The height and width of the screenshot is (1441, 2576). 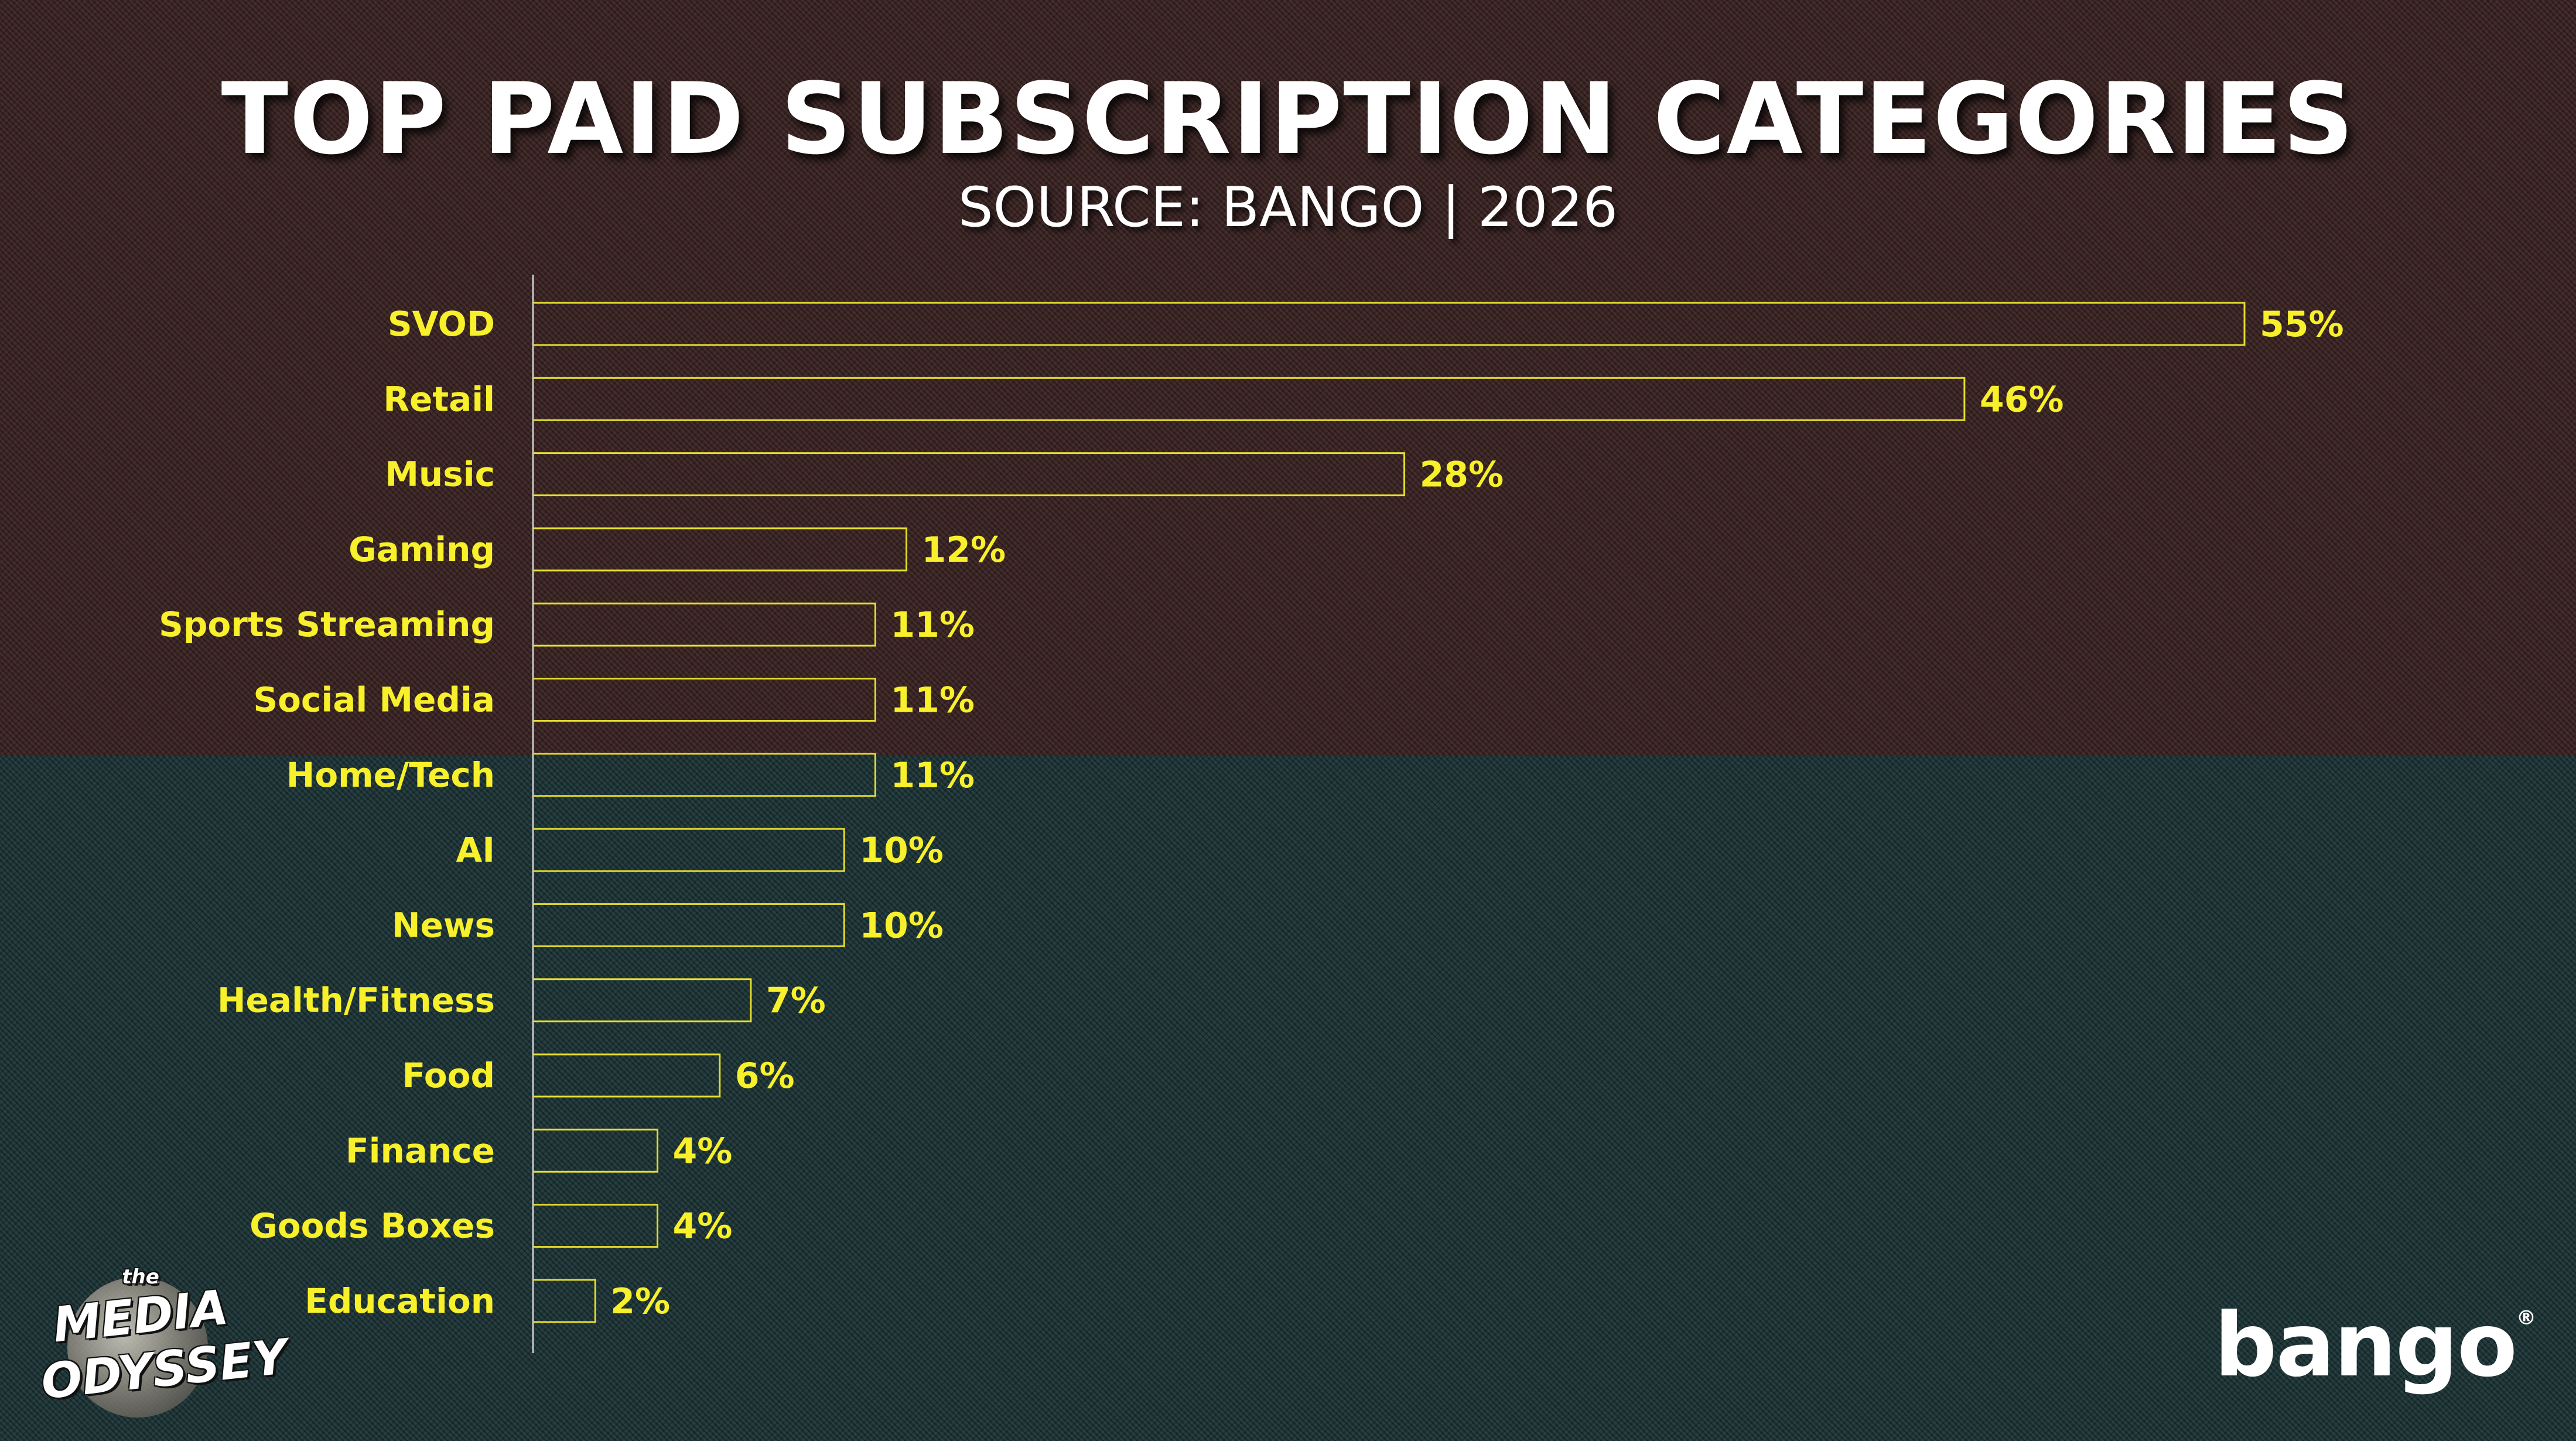 What do you see at coordinates (964, 550) in the screenshot?
I see `value-label: 12%` at bounding box center [964, 550].